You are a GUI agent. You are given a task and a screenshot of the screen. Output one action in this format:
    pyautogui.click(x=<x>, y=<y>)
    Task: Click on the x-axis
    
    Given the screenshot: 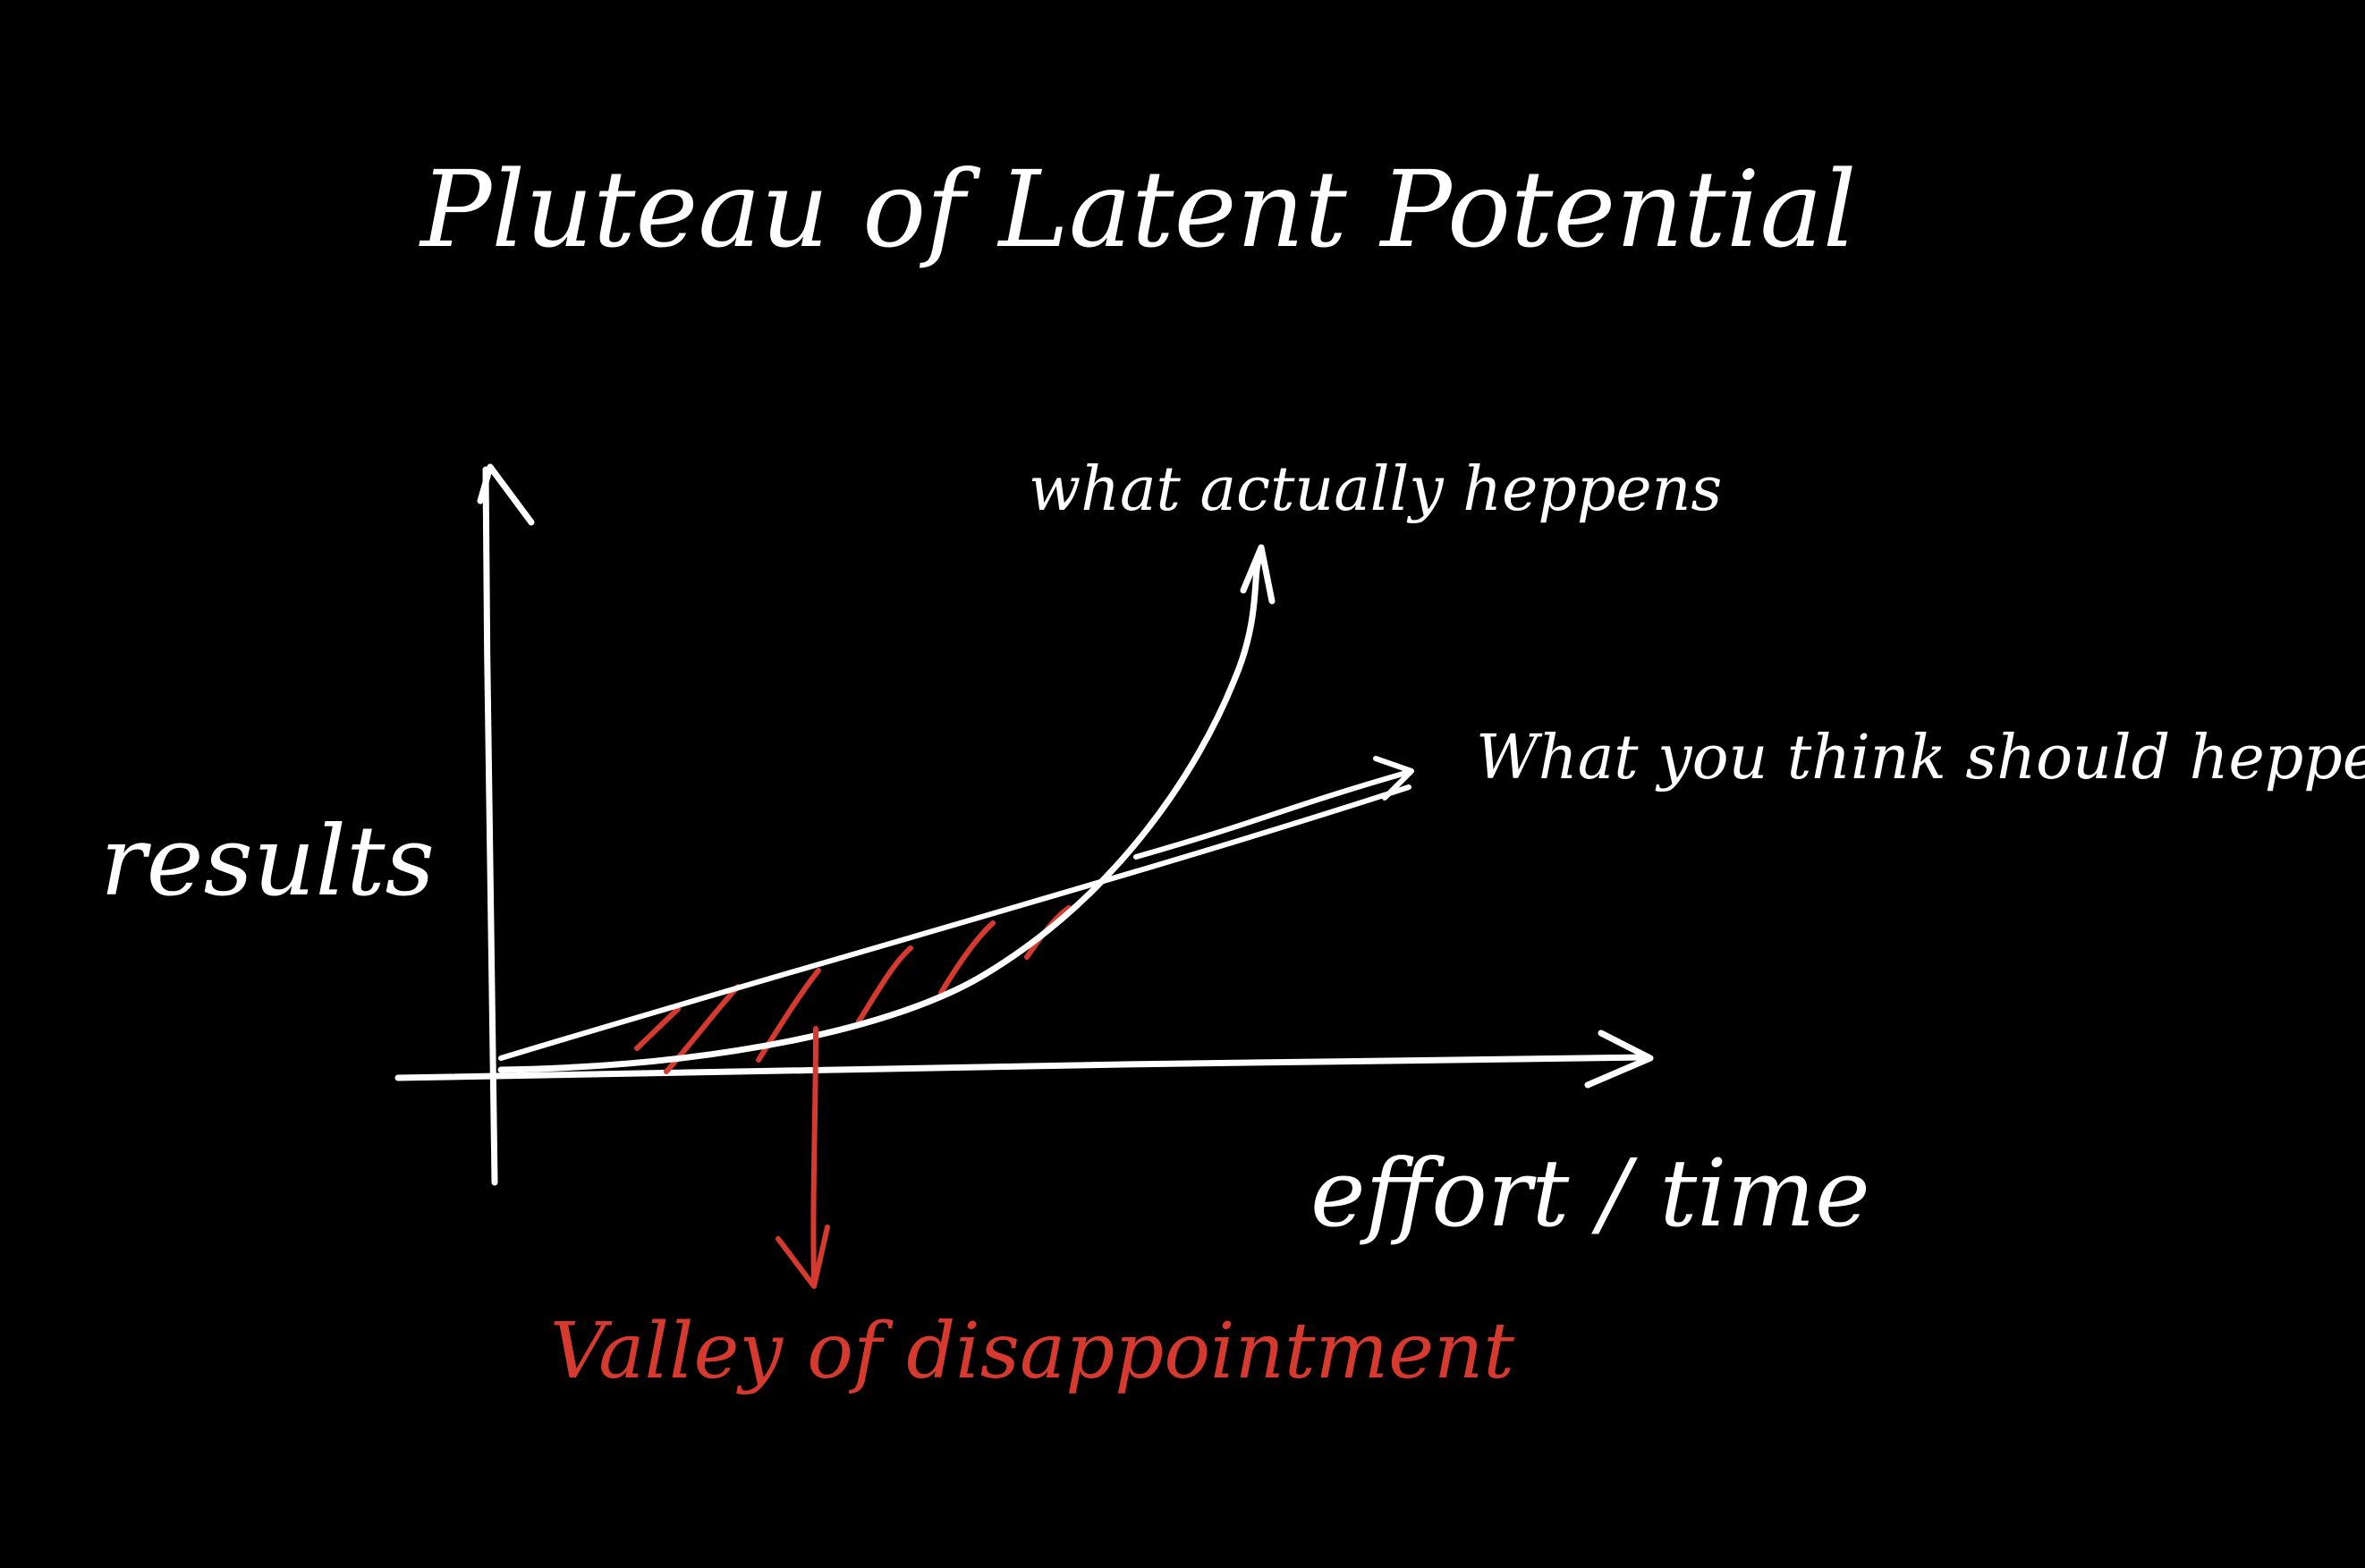 What is the action you would take?
    pyautogui.click(x=1022, y=1067)
    